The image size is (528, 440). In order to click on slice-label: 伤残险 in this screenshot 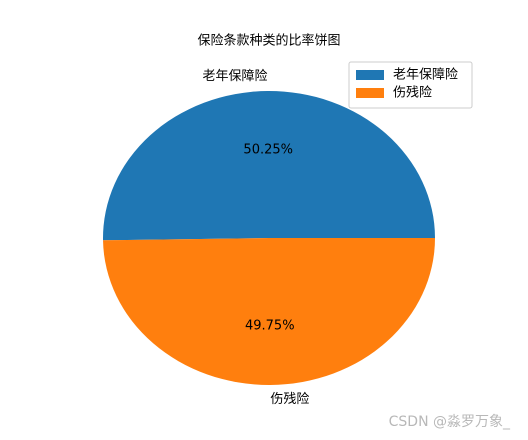, I will do `click(289, 399)`.